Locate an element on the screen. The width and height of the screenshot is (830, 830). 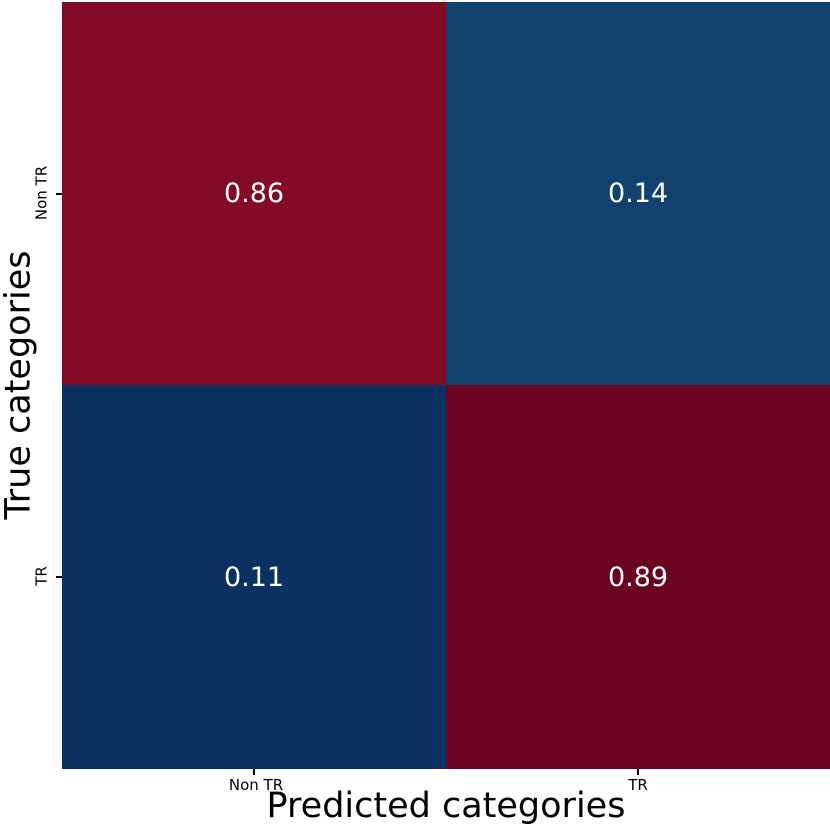
x-axis-title: Predicted categories is located at coordinates (446, 806).